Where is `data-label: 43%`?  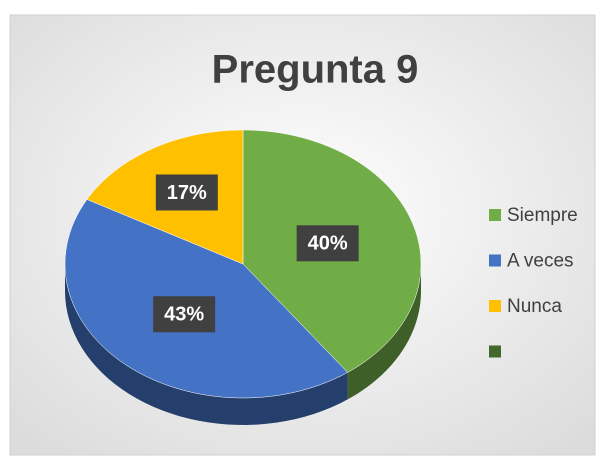
data-label: 43% is located at coordinates (184, 315).